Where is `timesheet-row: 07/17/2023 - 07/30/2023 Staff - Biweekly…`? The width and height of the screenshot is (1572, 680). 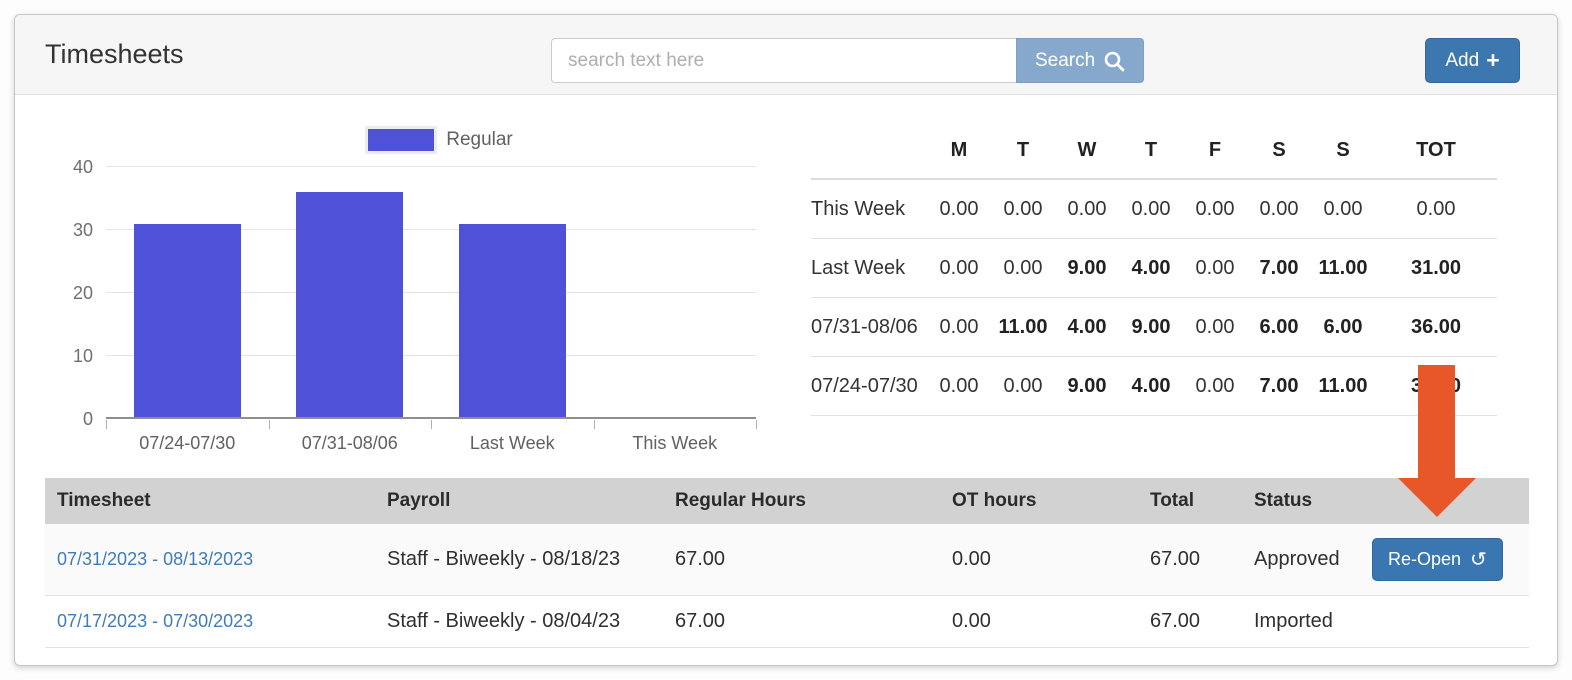
timesheet-row: 07/17/2023 - 07/30/2023 Staff - Biweekly… is located at coordinates (787, 621).